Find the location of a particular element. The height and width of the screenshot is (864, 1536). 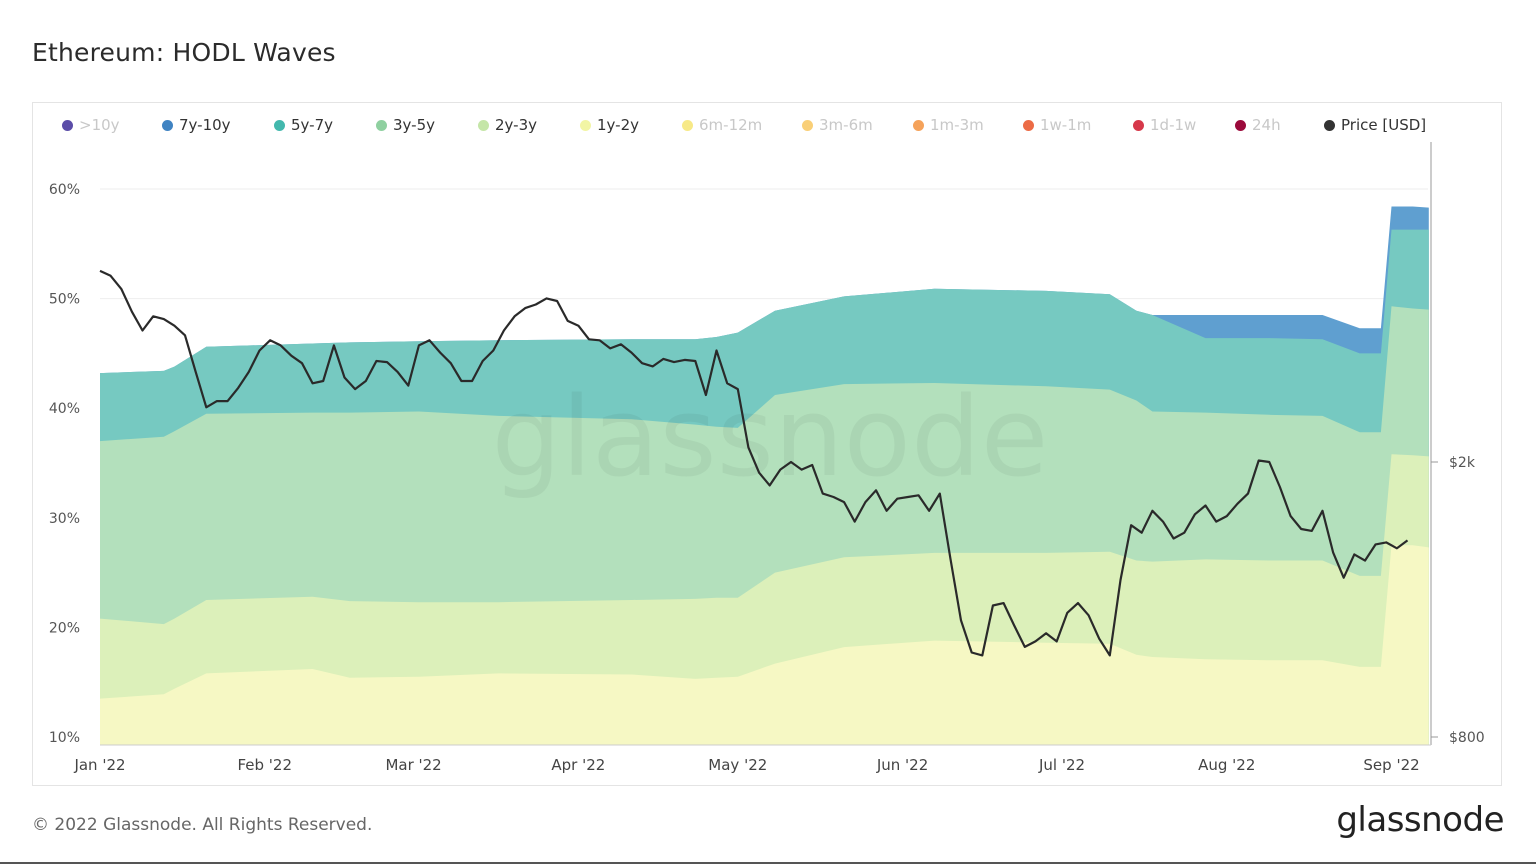

y-left-tick-label: 20% is located at coordinates (64, 628).